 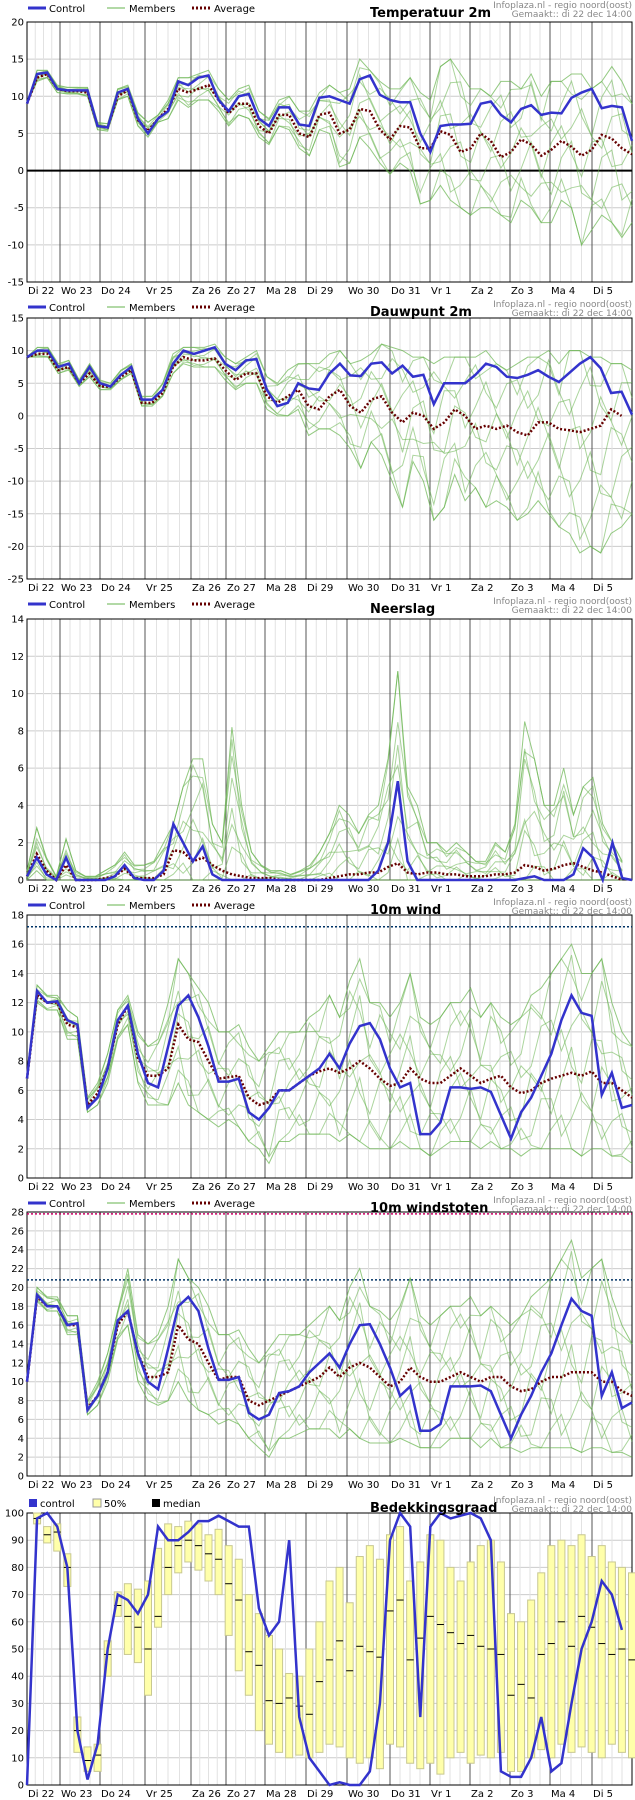 I want to click on y-tick-label: 30, so click(x=17, y=1704).